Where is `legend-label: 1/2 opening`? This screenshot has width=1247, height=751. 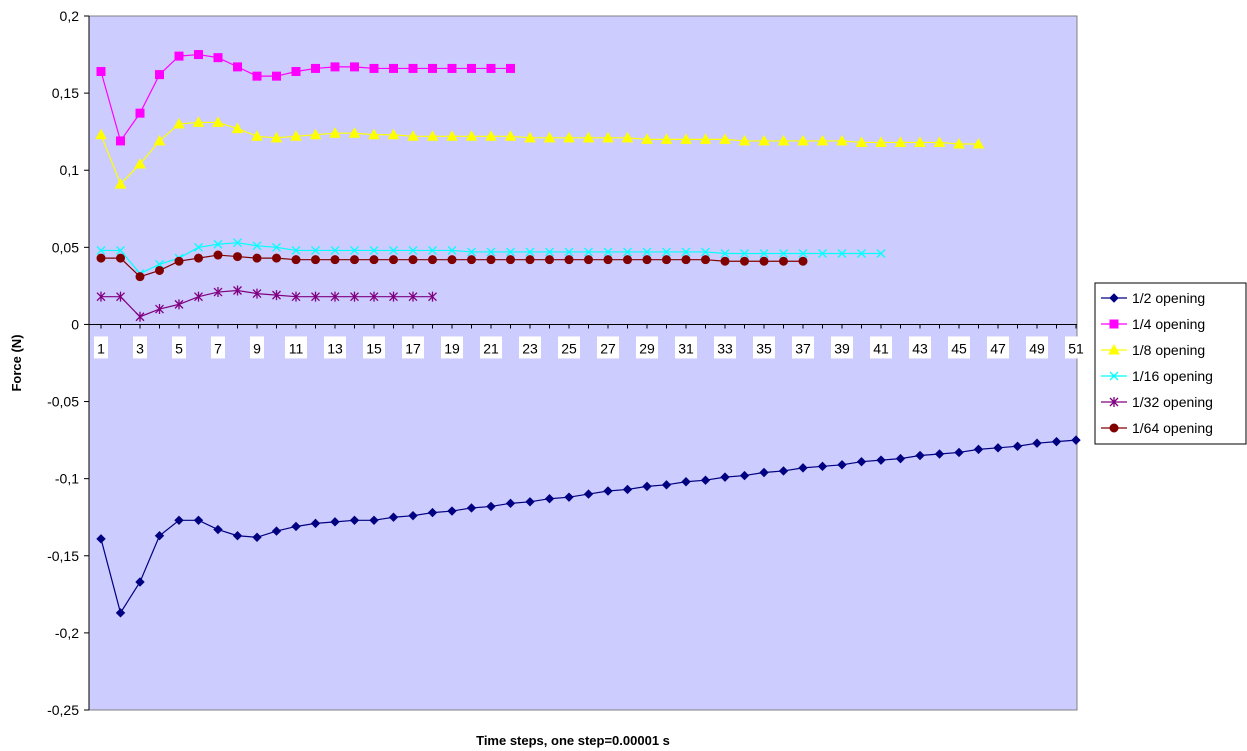
legend-label: 1/2 opening is located at coordinates (1168, 298).